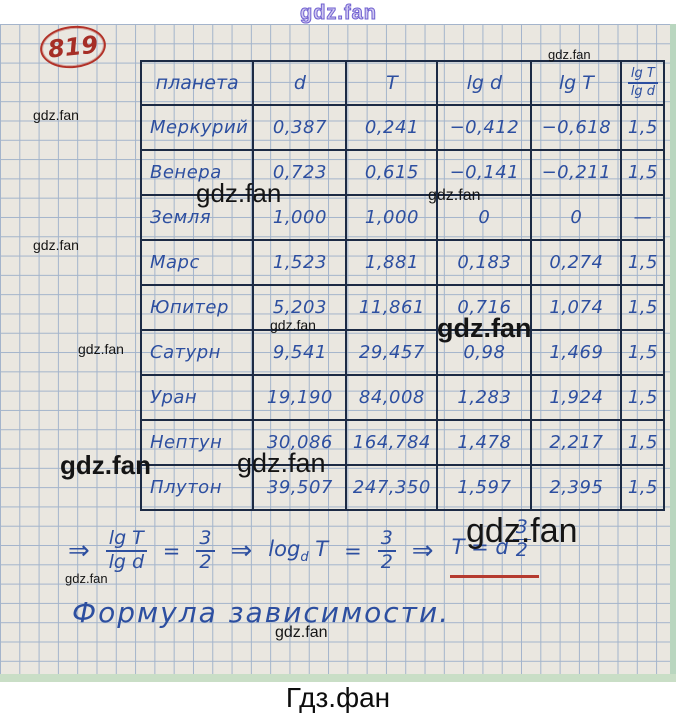 The width and height of the screenshot is (676, 713). I want to click on planet-name-cell: Юпитер, so click(197, 307).